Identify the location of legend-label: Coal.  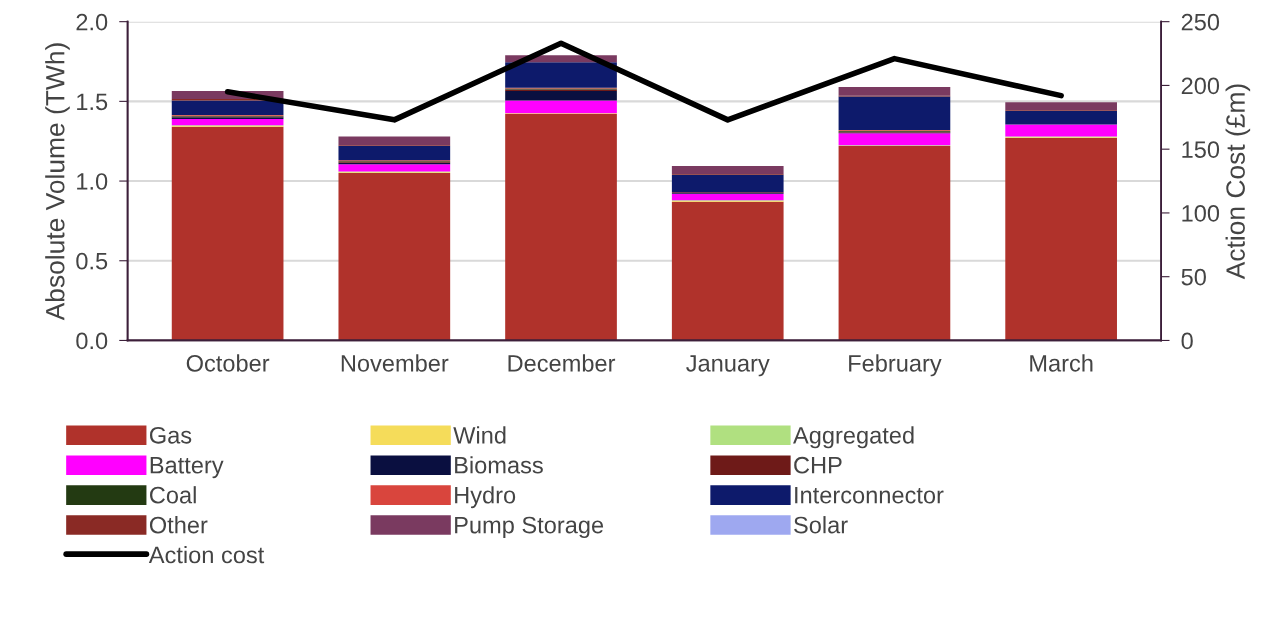
(173, 495).